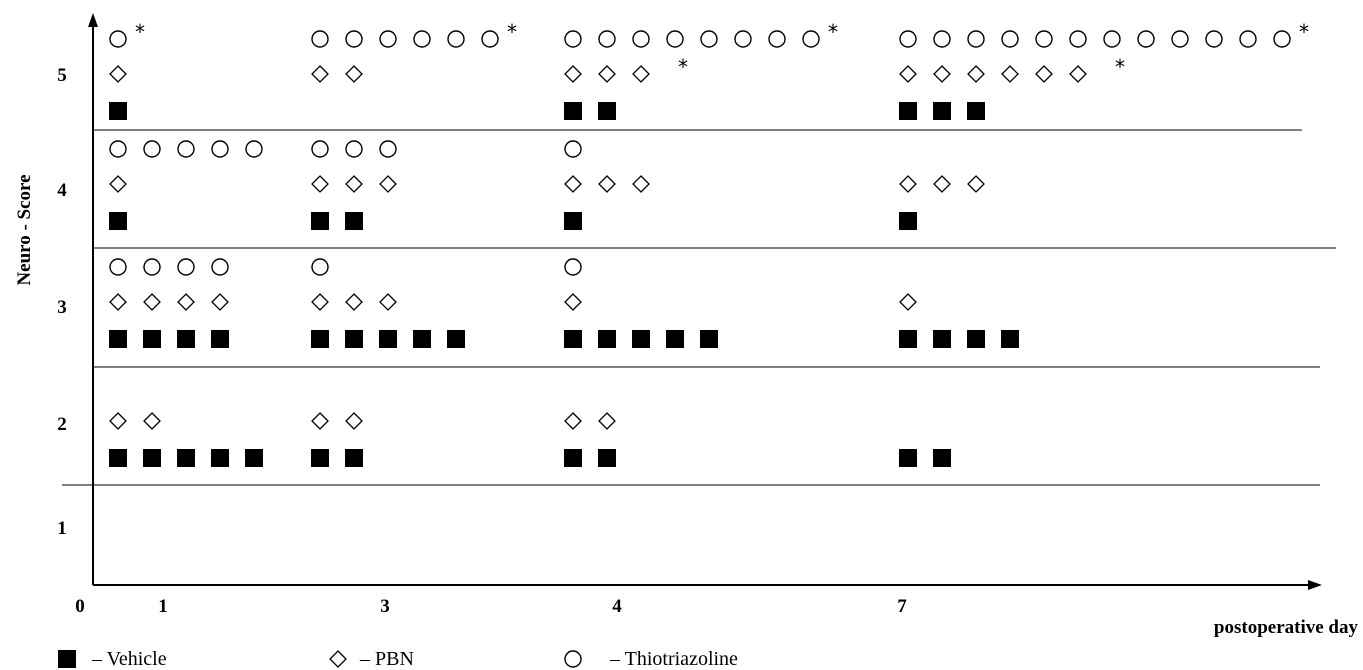  Describe the element at coordinates (186, 339) in the screenshot. I see `point-vehicle-day1-score3` at that location.